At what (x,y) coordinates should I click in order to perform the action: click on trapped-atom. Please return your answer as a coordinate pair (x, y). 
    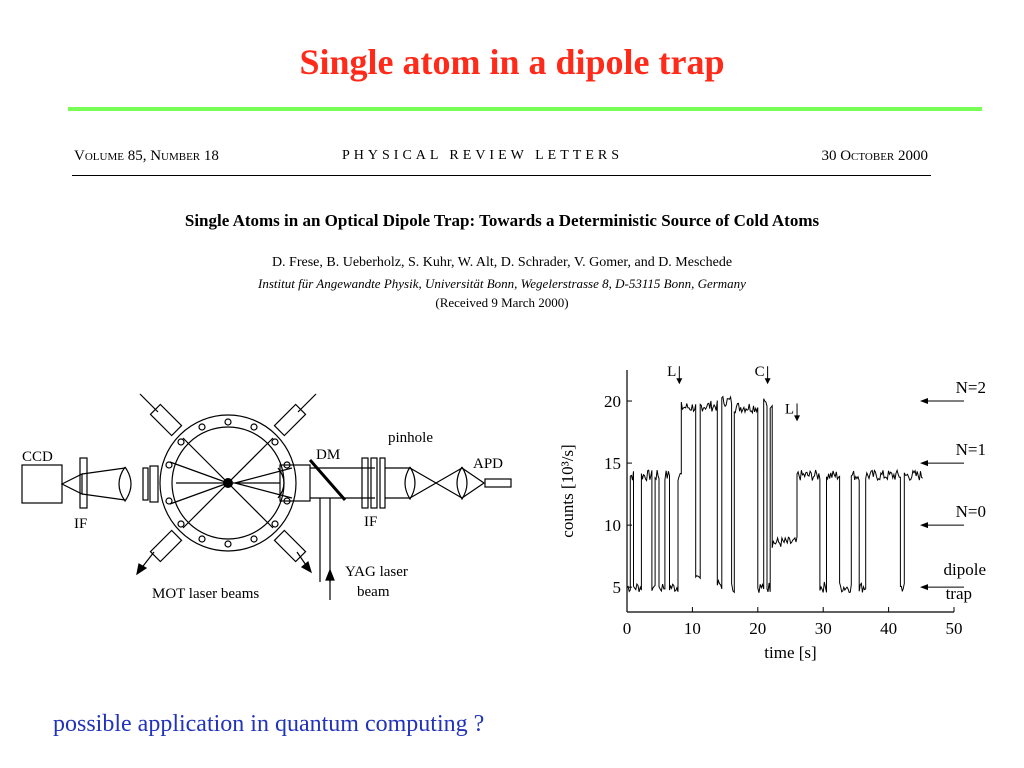
    Looking at the image, I should click on (228, 483).